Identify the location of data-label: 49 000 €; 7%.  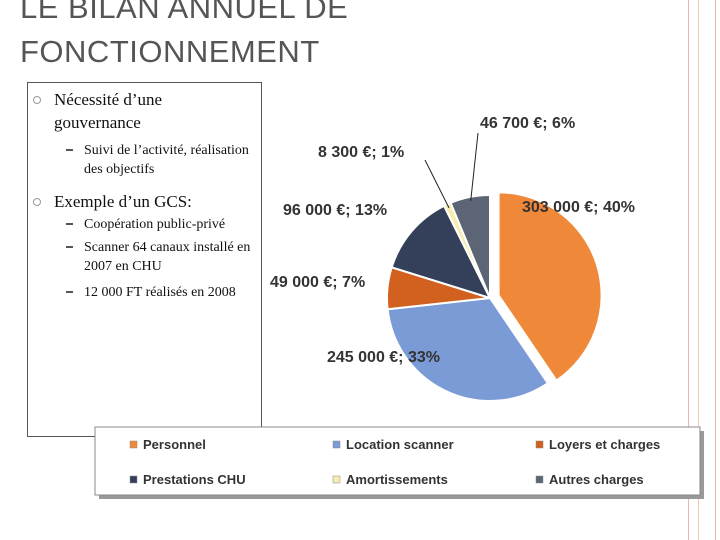
(317, 282).